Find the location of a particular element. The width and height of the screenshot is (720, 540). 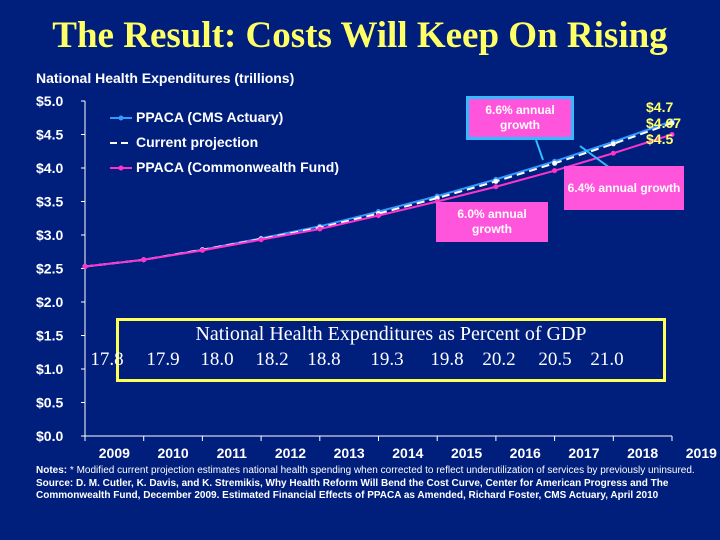

y-tick-label: $0.0 is located at coordinates (49, 436).